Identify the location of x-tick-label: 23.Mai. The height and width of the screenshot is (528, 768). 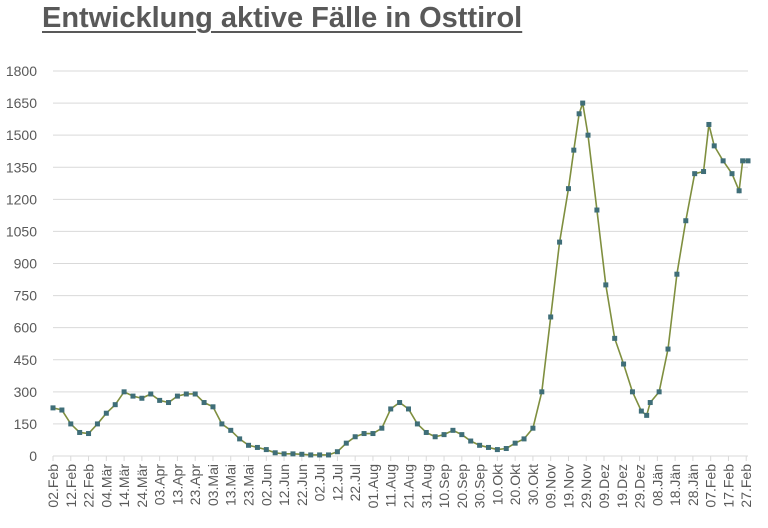
(249, 485).